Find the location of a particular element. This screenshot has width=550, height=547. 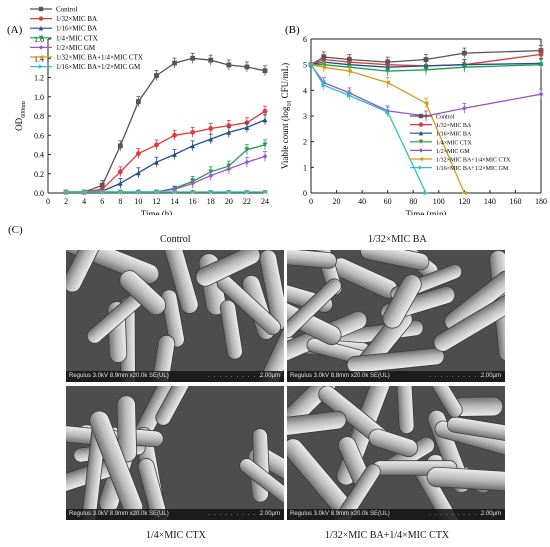

sem-caption-ba: 1/32×MIC BA is located at coordinates (397, 239).